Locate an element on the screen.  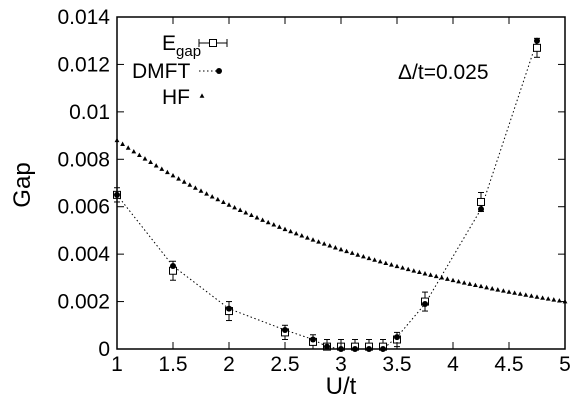
y-tick-label: 0 is located at coordinates (104, 349).